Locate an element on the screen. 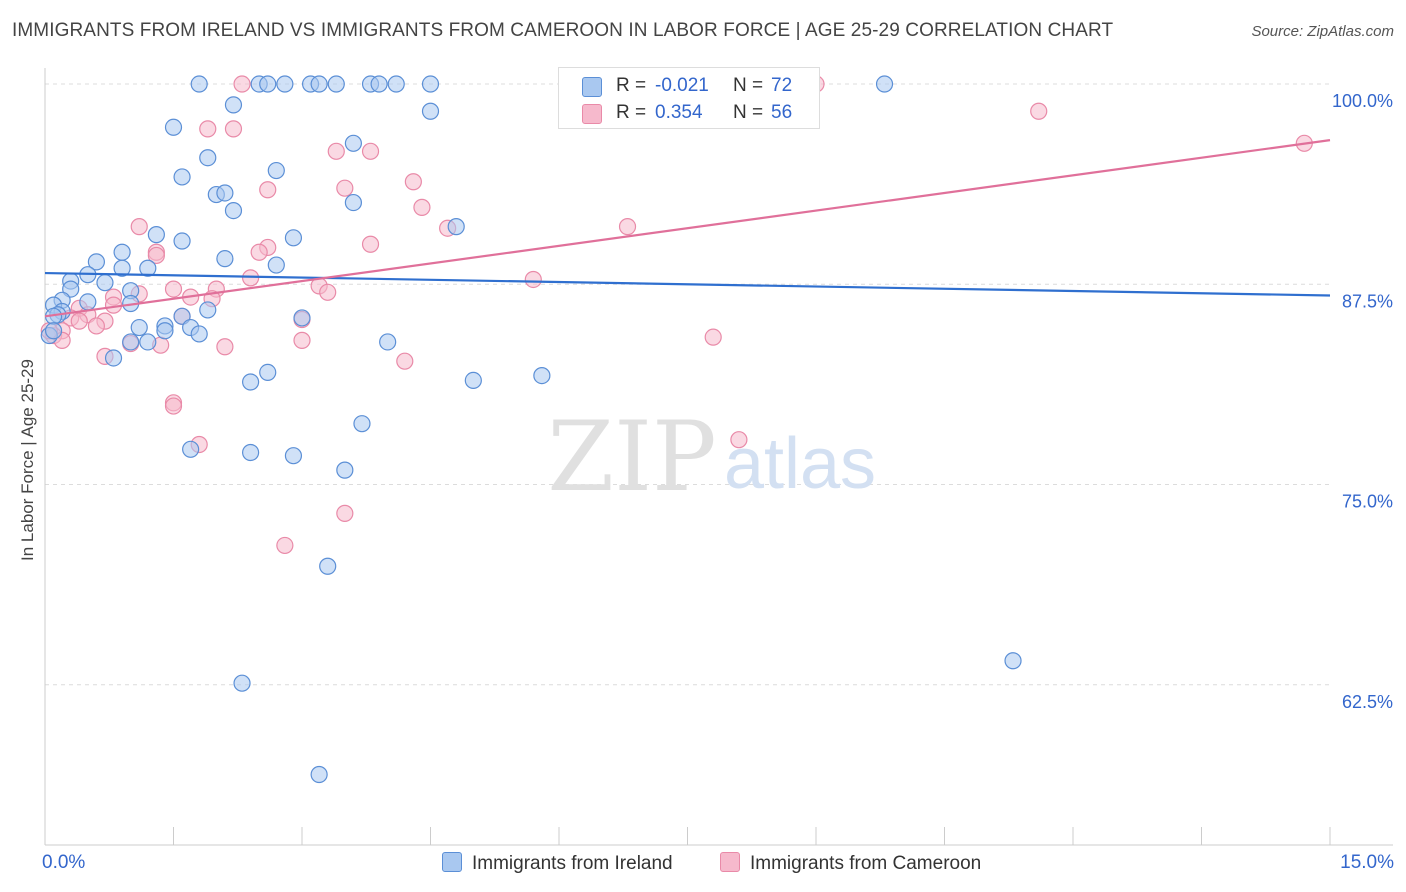 Image resolution: width=1406 pixels, height=892 pixels. watermark: ZIP atlas is located at coordinates (711, 457).